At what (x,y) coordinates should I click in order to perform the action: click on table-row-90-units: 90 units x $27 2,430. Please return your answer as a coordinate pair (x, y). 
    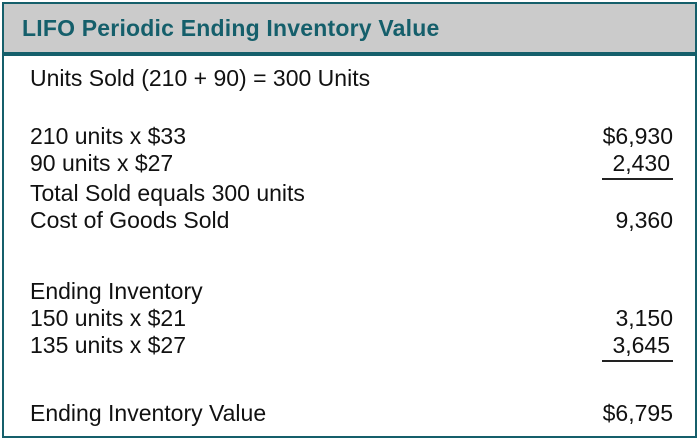
    Looking at the image, I should click on (351, 165).